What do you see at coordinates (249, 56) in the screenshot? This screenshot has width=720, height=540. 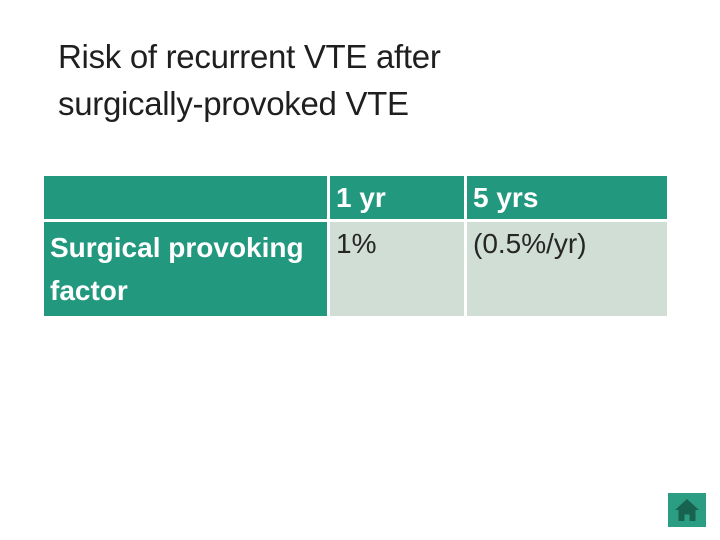 I see `slide-title-line-1: Risk of recurrent VTE after` at bounding box center [249, 56].